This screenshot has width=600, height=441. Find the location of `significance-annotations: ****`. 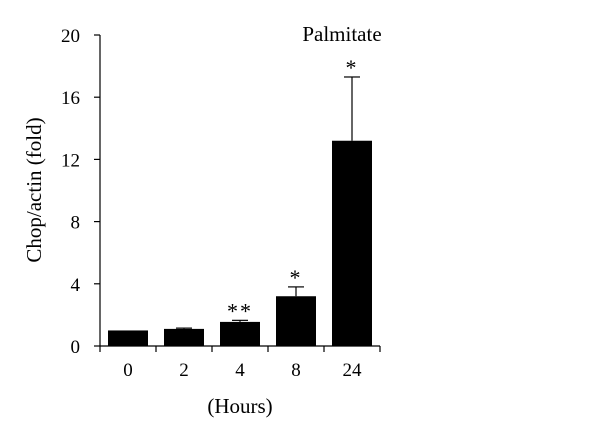

significance-annotations: **** is located at coordinates (293, 189).